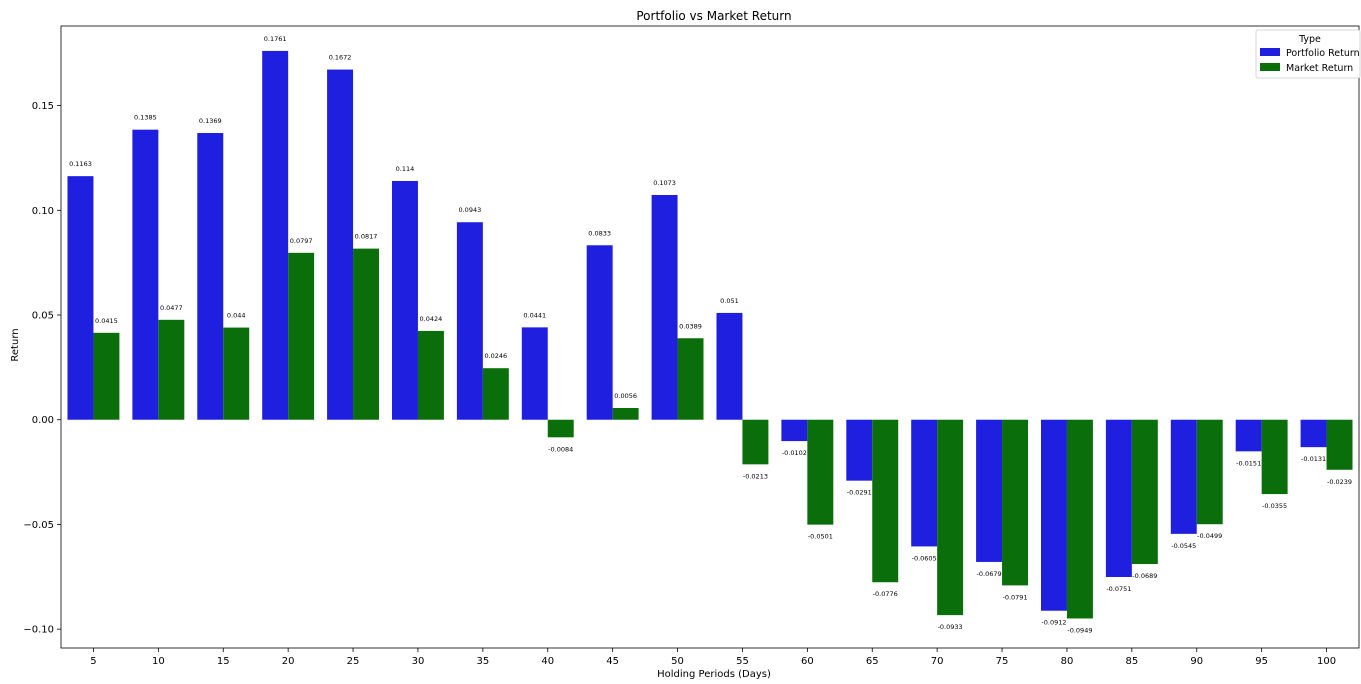 The image size is (1361, 684). I want to click on x-axis: 5 10 15 20 25 30 35 40 45 50 55 60 65 70 75 80 85 90 95 100, so click(713, 657).